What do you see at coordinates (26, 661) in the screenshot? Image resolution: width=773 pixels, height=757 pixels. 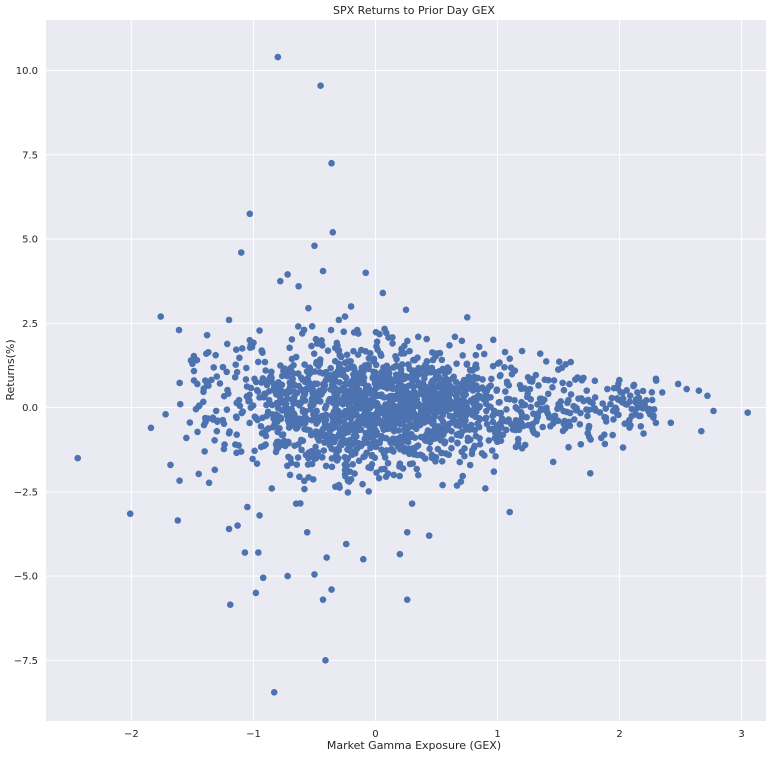 I see `y-tick-label: −7.5` at bounding box center [26, 661].